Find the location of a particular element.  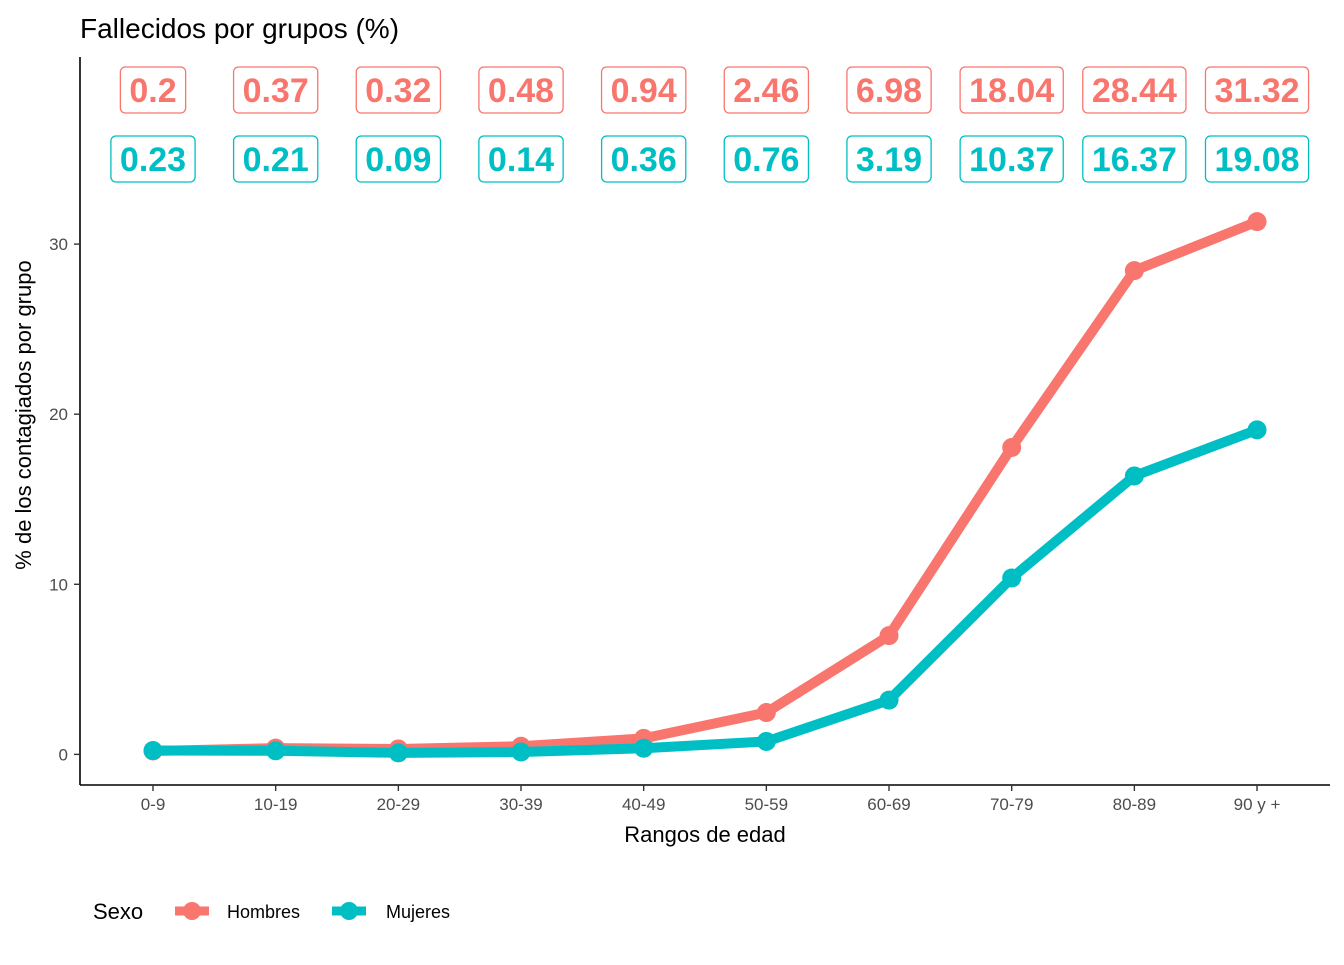

y-tick-label: 0 is located at coordinates (63, 754).